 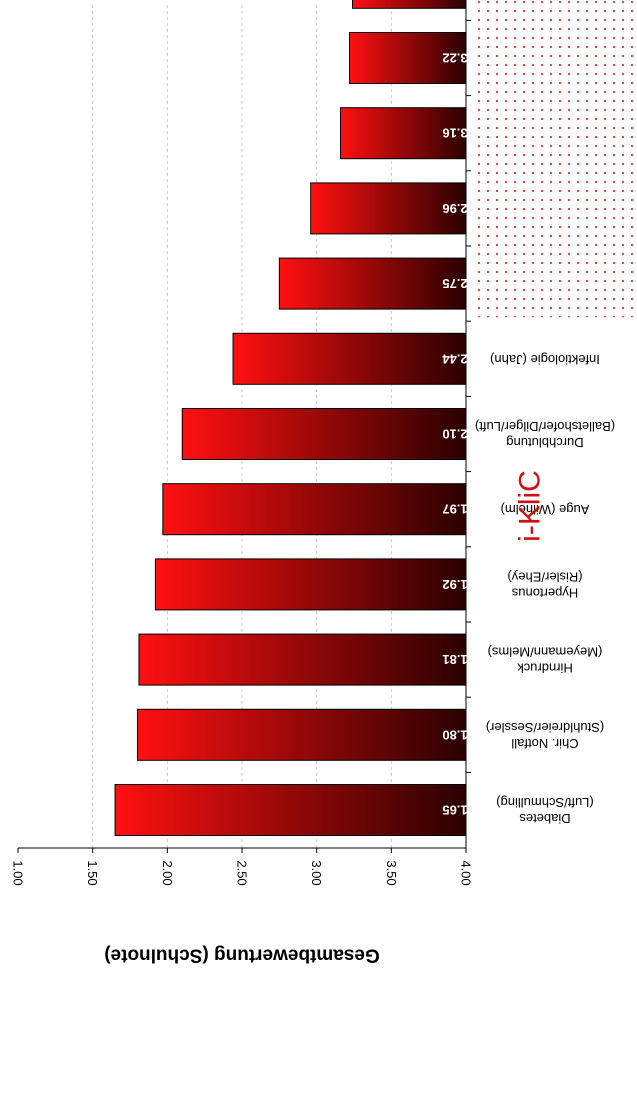 What do you see at coordinates (18, 872) in the screenshot?
I see `value-tick-label: 1.00` at bounding box center [18, 872].